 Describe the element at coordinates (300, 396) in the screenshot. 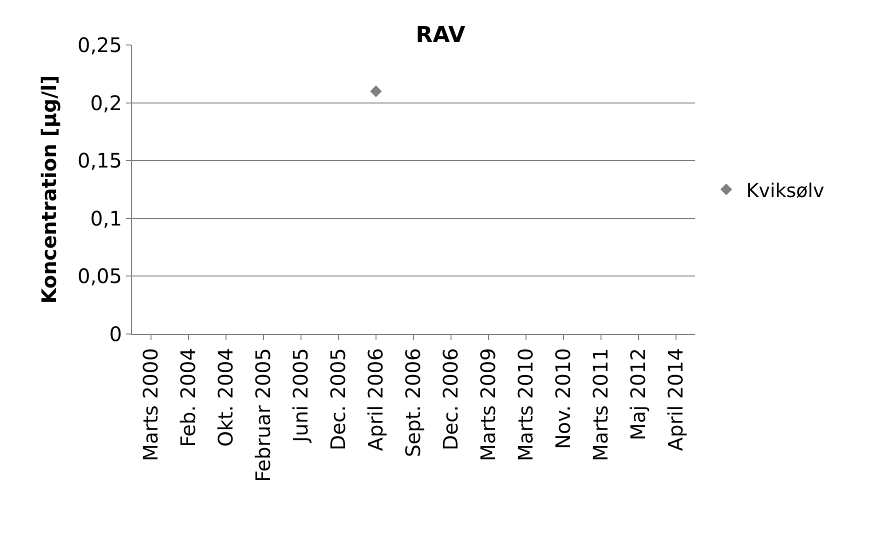

I see `x-tick-label: Juni 2005` at that location.